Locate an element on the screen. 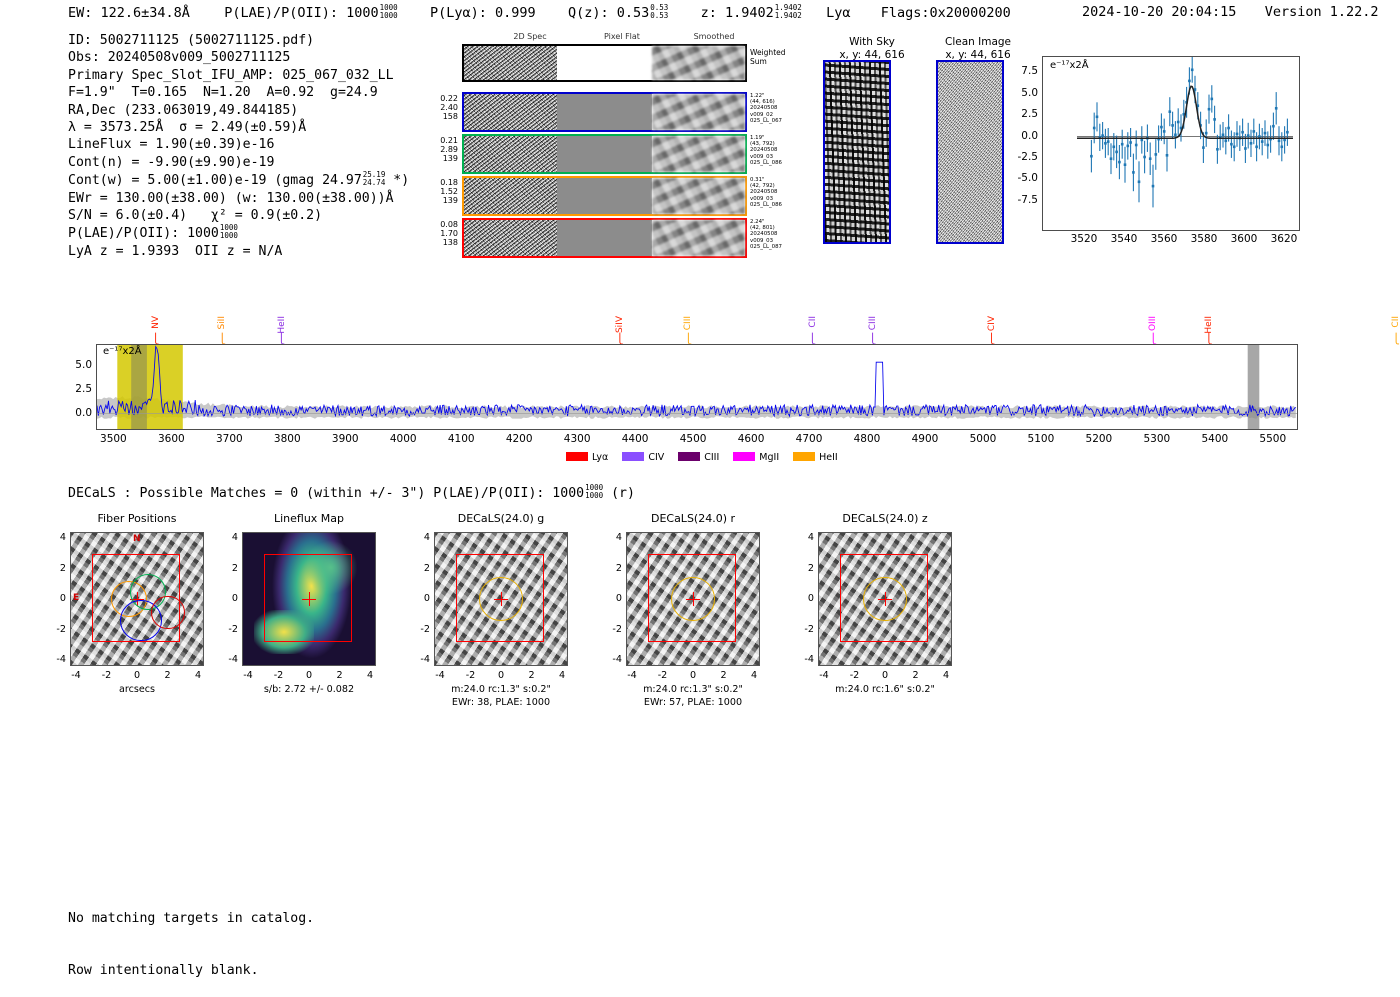  zoomplot-xtick: 3520 is located at coordinates (1084, 239).